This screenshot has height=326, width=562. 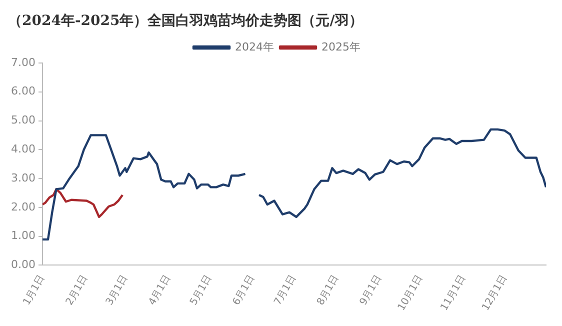 What do you see at coordinates (201, 290) in the screenshot?
I see `x-tick-label: 5月1日` at bounding box center [201, 290].